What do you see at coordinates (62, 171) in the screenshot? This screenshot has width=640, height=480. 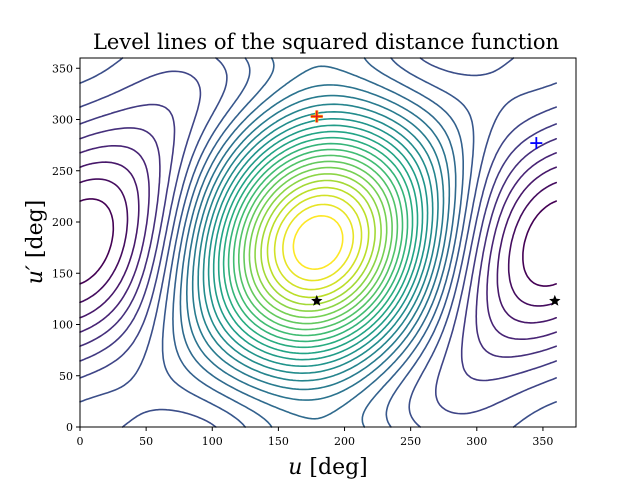 I see `y-tick-label: 250` at bounding box center [62, 171].